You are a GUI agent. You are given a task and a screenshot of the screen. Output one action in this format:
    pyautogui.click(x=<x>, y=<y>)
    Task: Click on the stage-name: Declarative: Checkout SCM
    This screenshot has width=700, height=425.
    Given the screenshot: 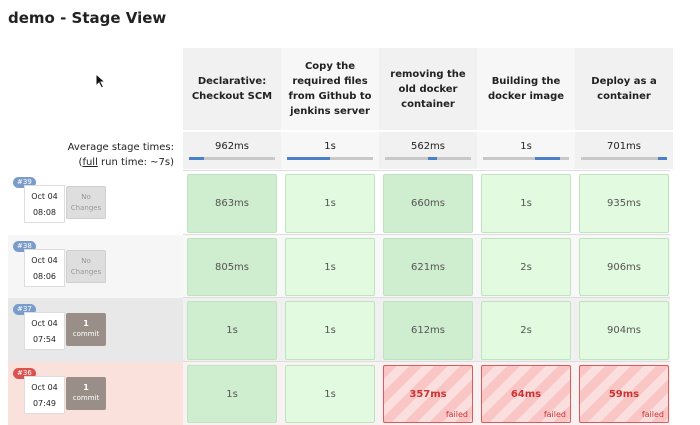 What is the action you would take?
    pyautogui.click(x=232, y=89)
    